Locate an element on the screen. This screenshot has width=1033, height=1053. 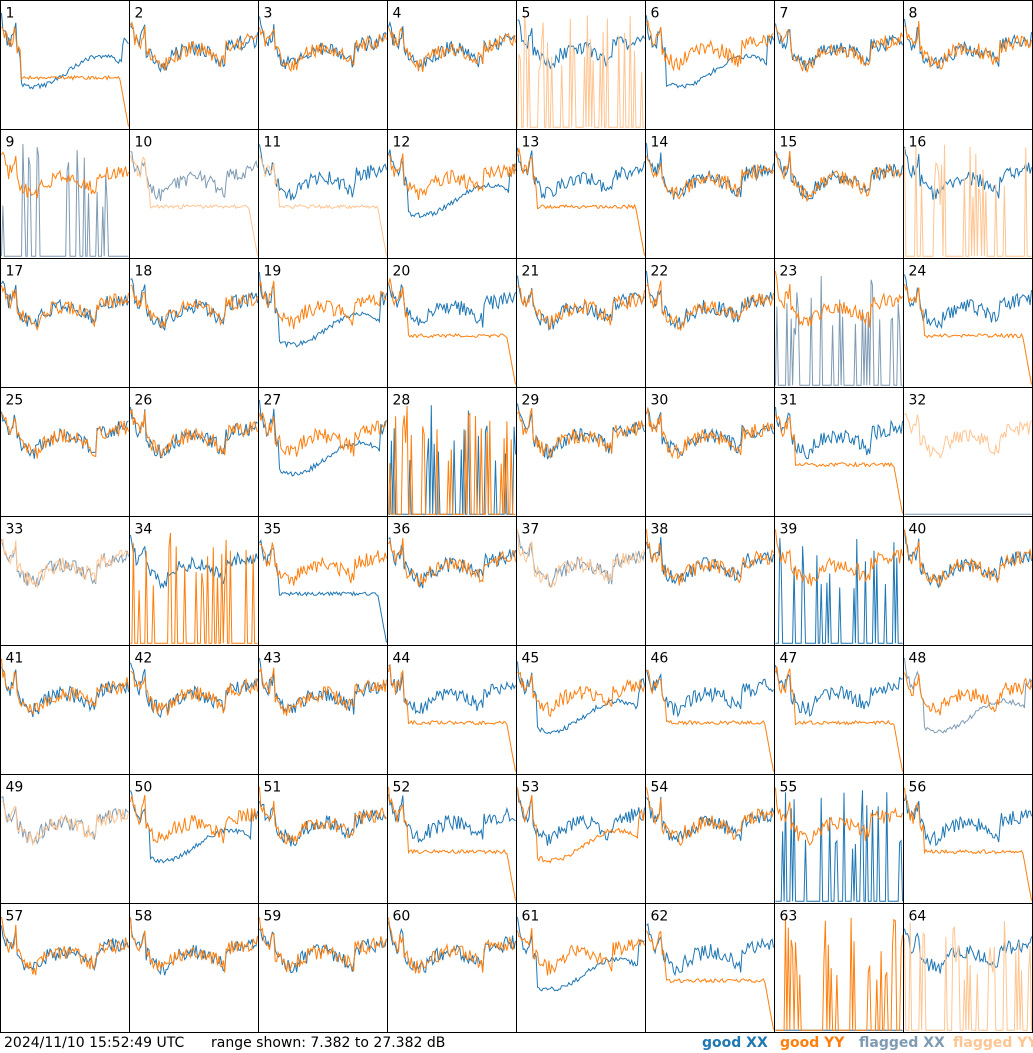
panel-46: 46 is located at coordinates (710, 710).